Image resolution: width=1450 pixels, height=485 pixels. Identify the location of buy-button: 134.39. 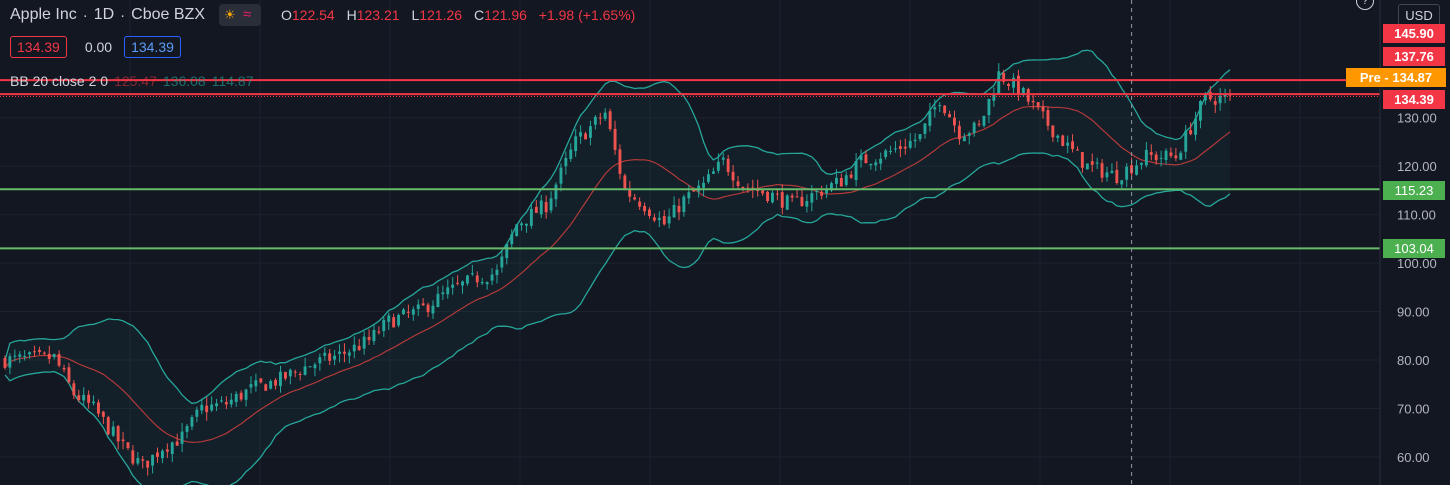
(152, 47).